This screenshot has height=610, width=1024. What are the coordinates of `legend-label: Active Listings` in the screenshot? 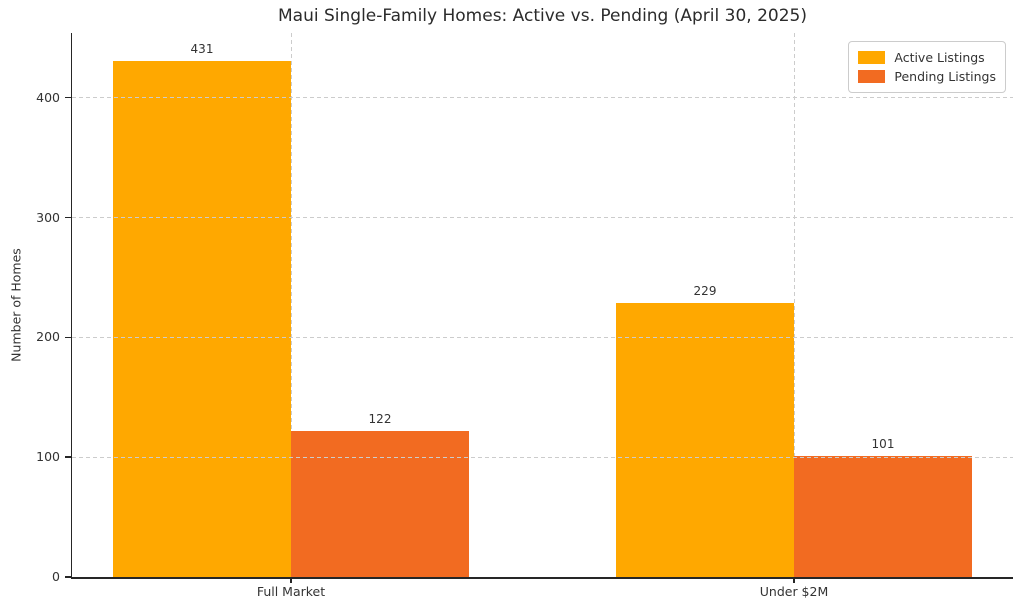 It's located at (939, 57).